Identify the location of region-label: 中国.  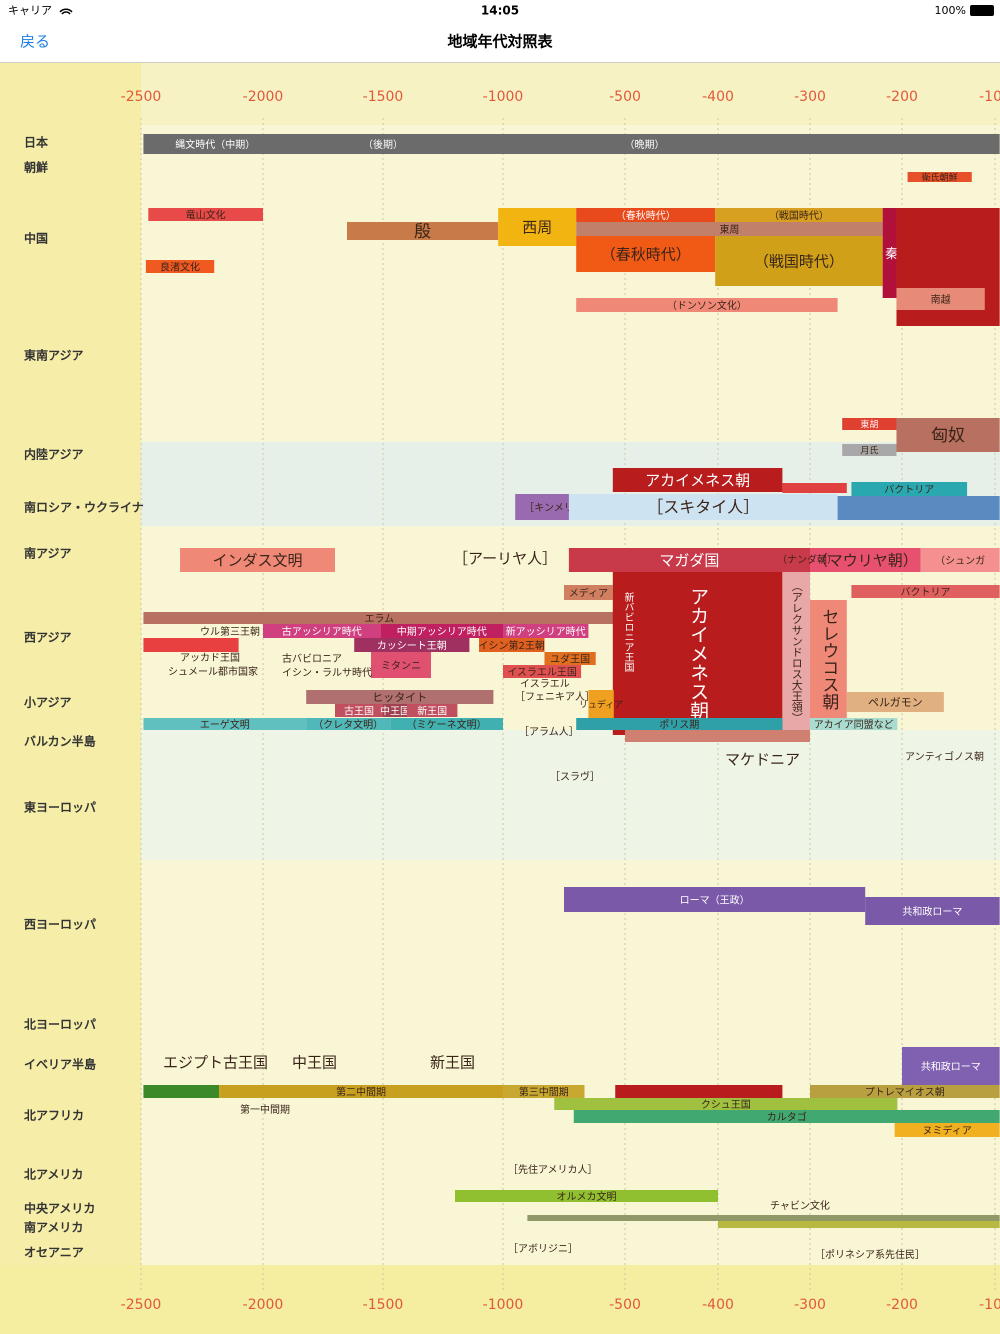
(36, 238).